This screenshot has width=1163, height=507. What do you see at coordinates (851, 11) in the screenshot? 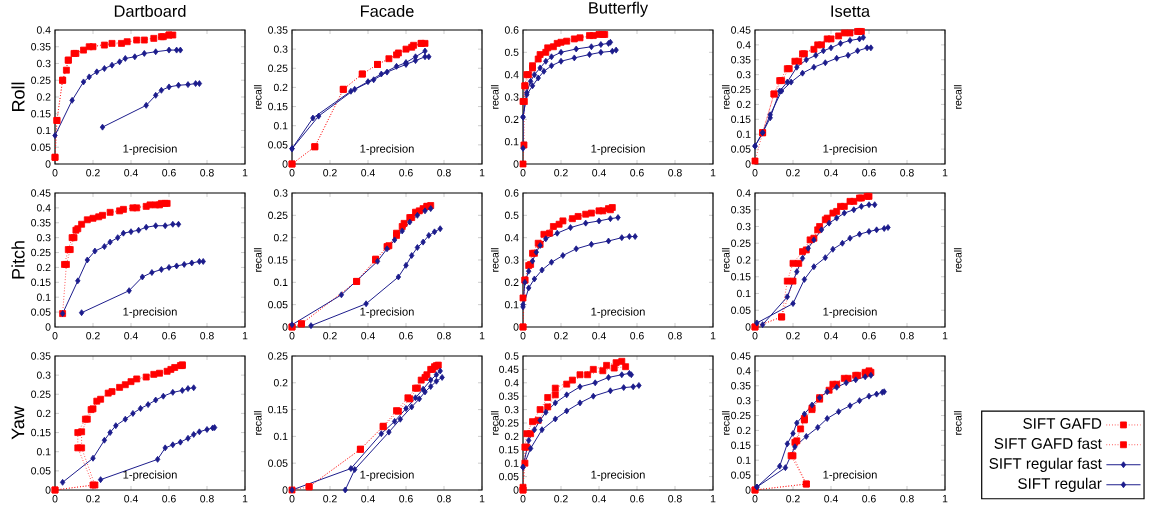
I see `chart-title: Isetta` at bounding box center [851, 11].